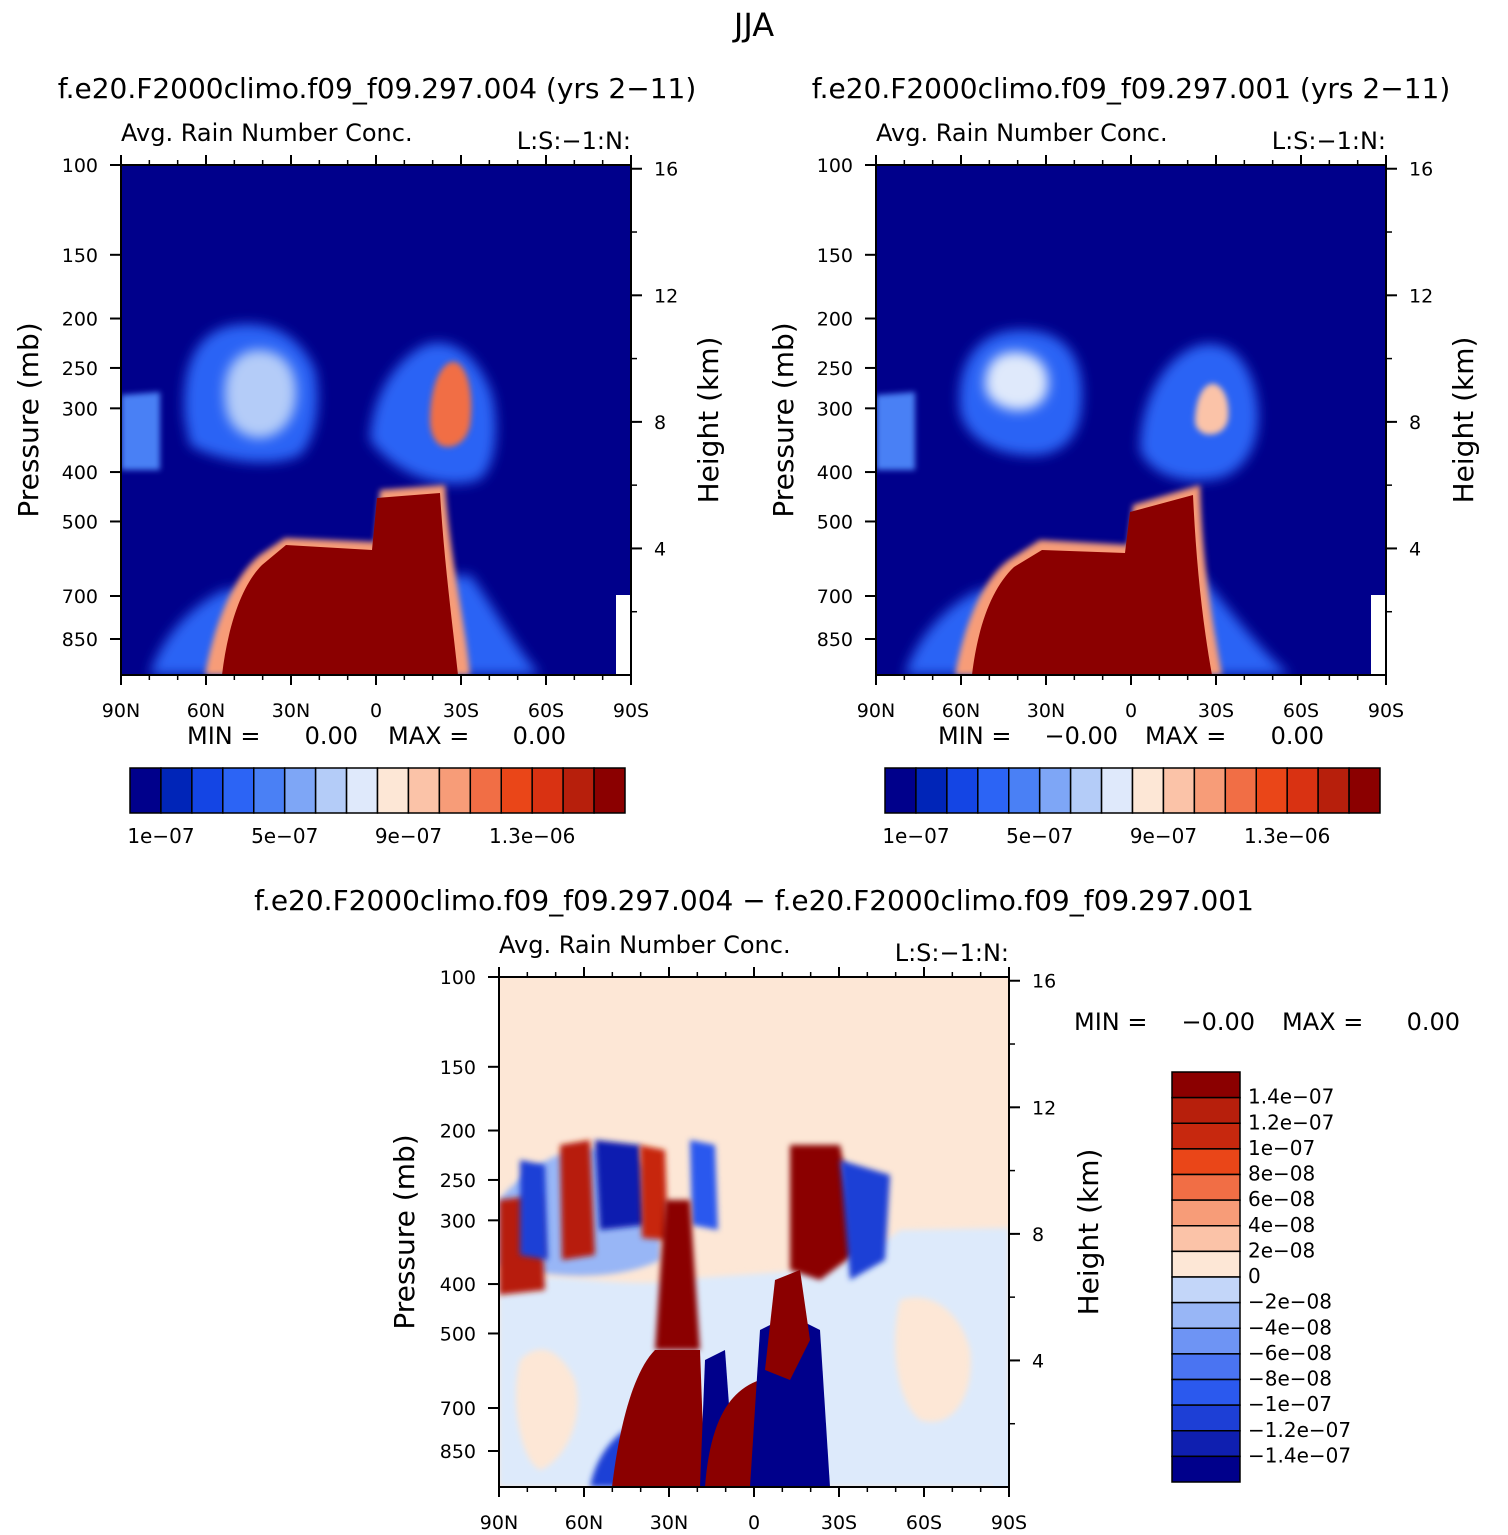  Describe the element at coordinates (677, 1275) in the screenshot. I see `field-low-red-col` at that location.